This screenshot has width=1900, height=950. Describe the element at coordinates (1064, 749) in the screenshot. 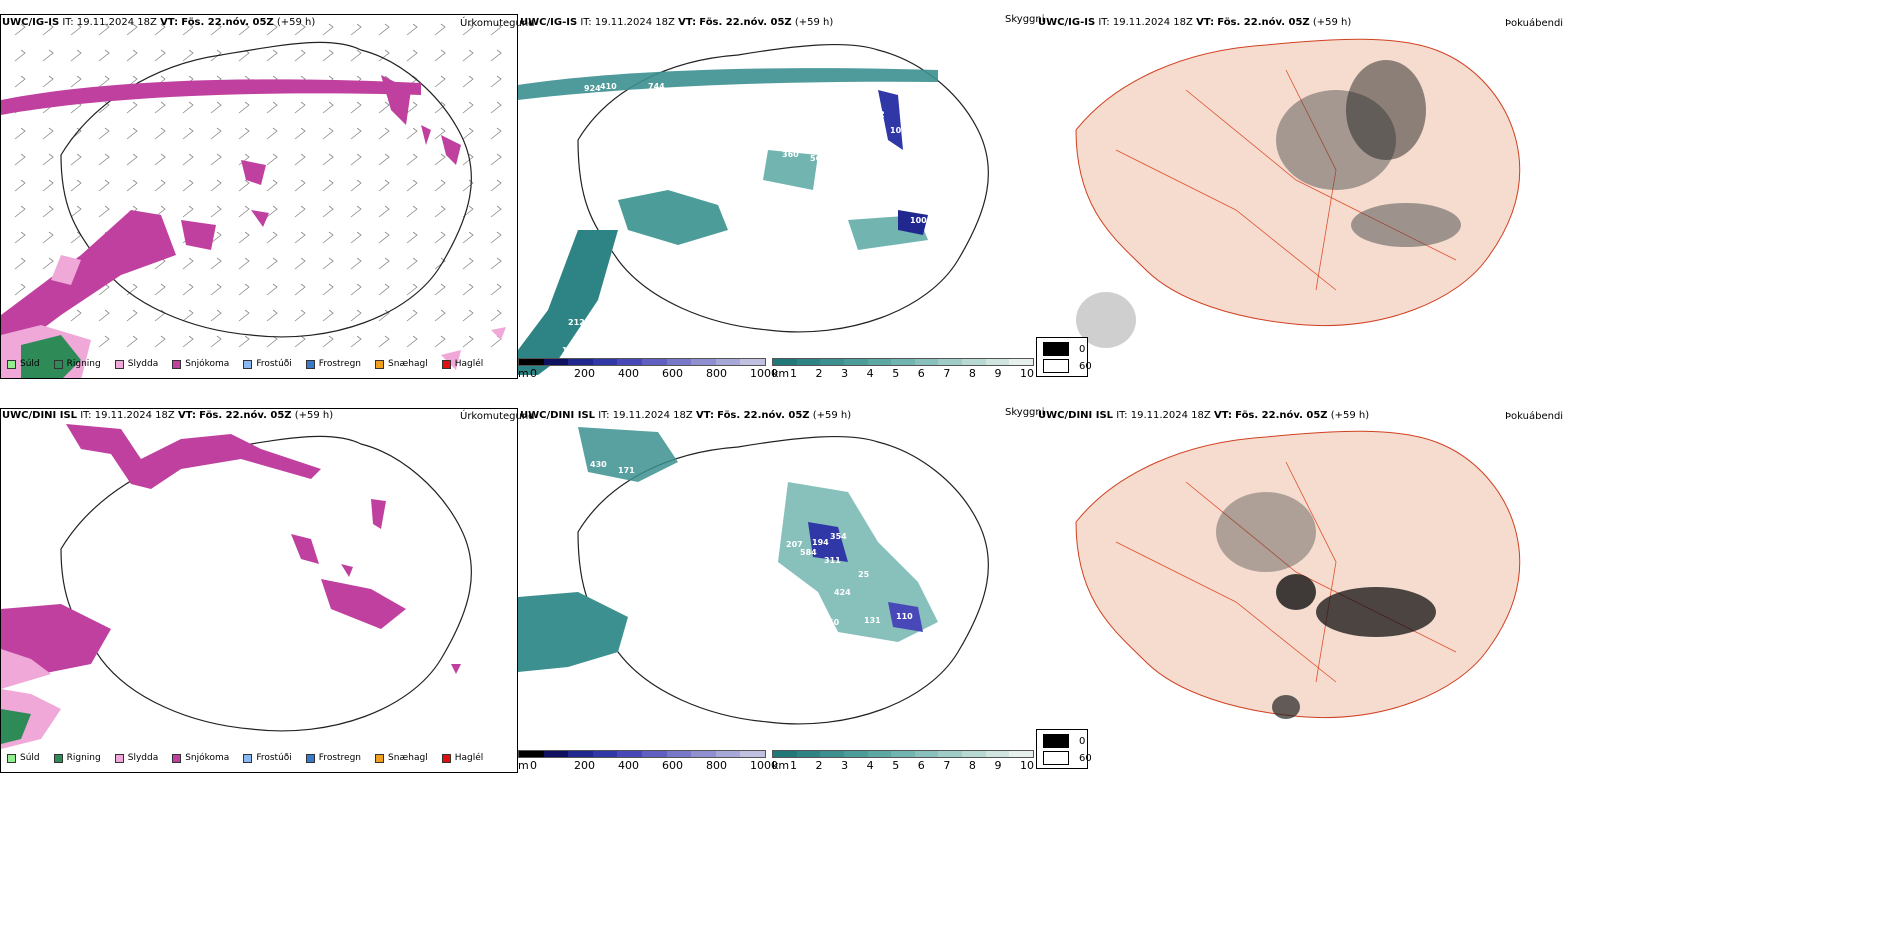

I see `fog-legend-row2: 0 60` at that location.